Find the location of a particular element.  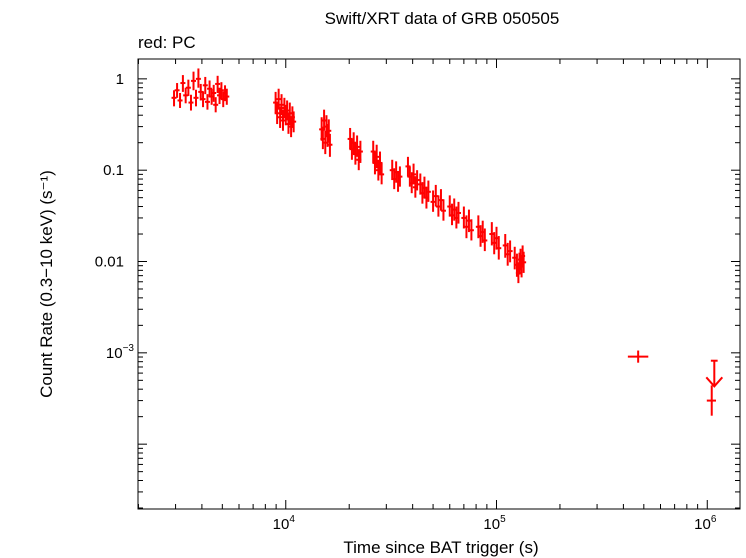

down-arrow-icon is located at coordinates (714, 382).